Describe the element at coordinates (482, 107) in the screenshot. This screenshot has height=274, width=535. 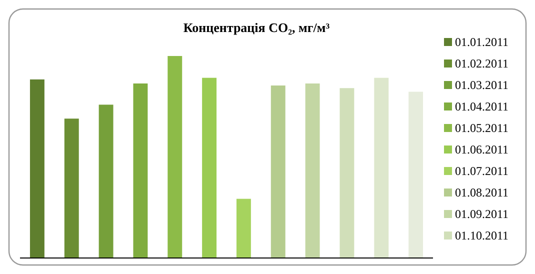
I see `text: 01.04.2011` at that location.